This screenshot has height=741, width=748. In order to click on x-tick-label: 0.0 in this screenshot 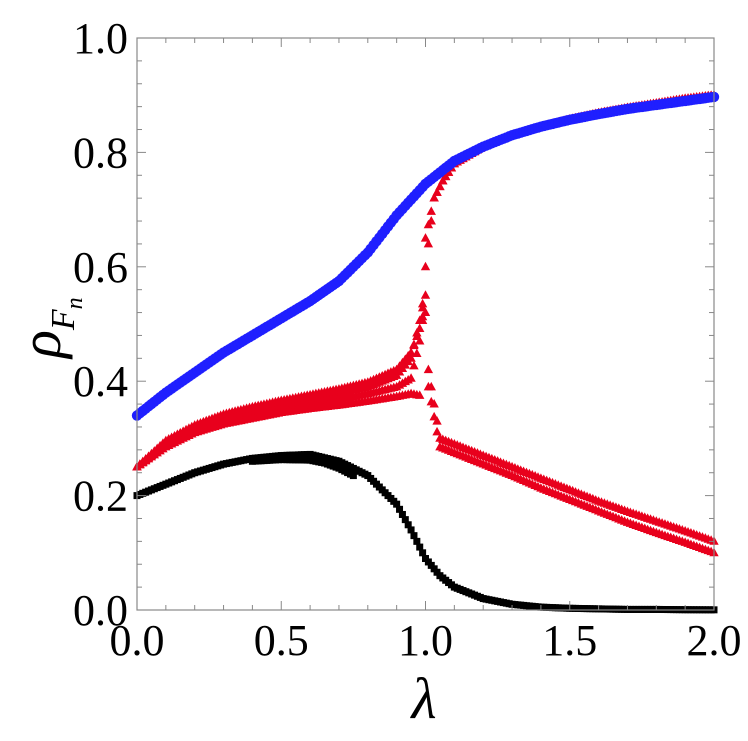, I will do `click(137, 640)`.